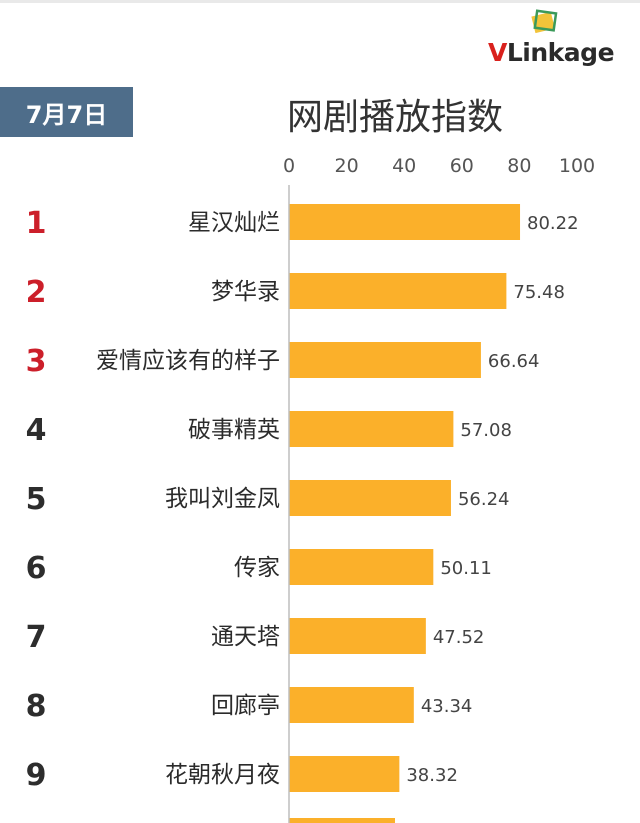  I want to click on x-tick-label: 60, so click(462, 166).